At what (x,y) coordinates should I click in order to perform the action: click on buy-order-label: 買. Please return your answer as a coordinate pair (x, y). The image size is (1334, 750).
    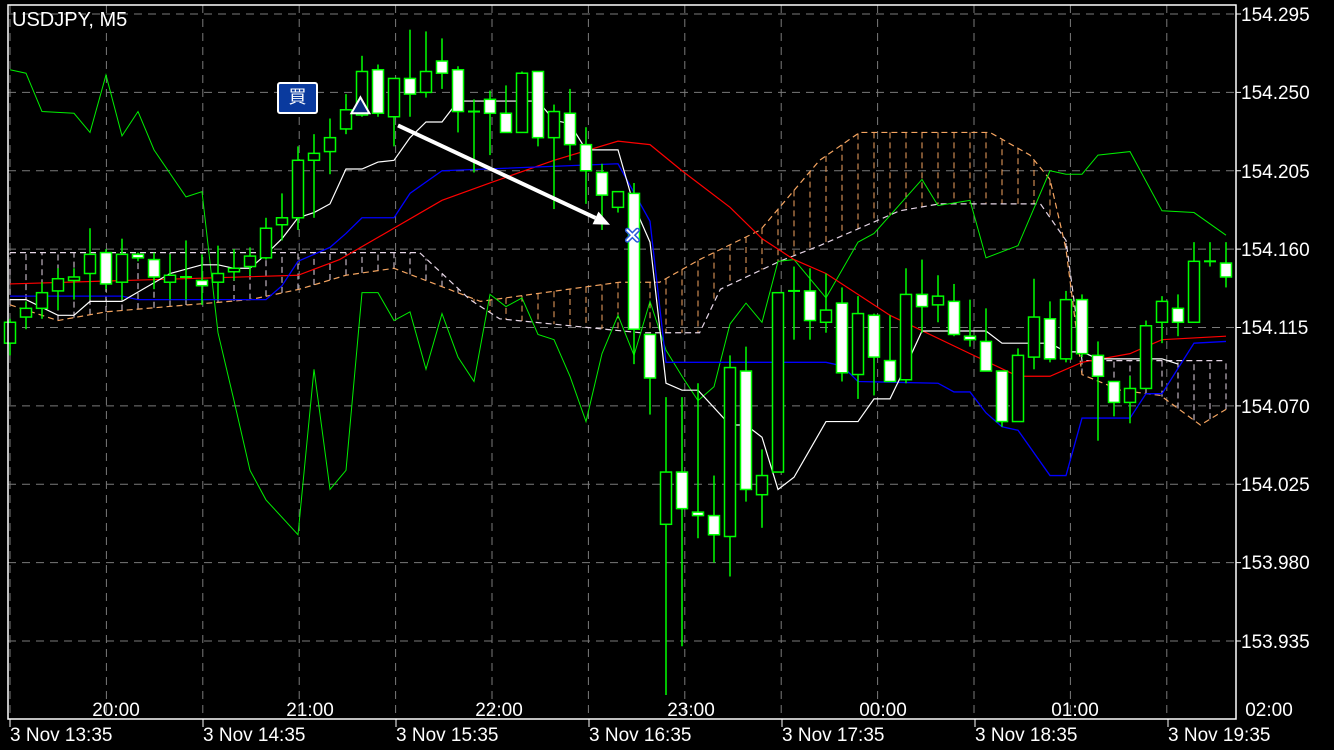
    Looking at the image, I should click on (297, 98).